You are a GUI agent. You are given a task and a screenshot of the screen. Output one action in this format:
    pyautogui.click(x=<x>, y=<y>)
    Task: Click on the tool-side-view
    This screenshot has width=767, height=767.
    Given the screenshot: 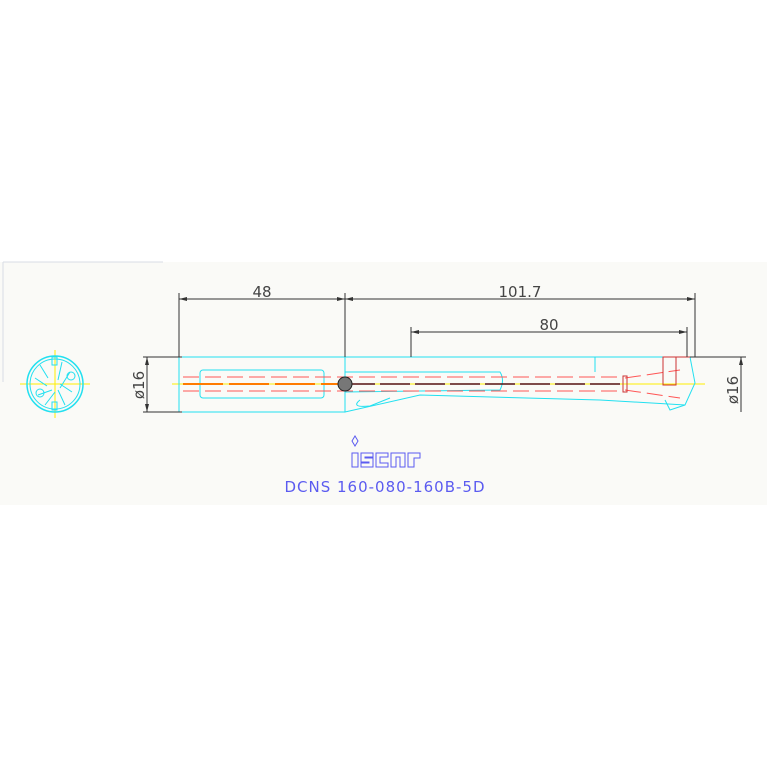 What is the action you would take?
    pyautogui.click(x=438, y=384)
    